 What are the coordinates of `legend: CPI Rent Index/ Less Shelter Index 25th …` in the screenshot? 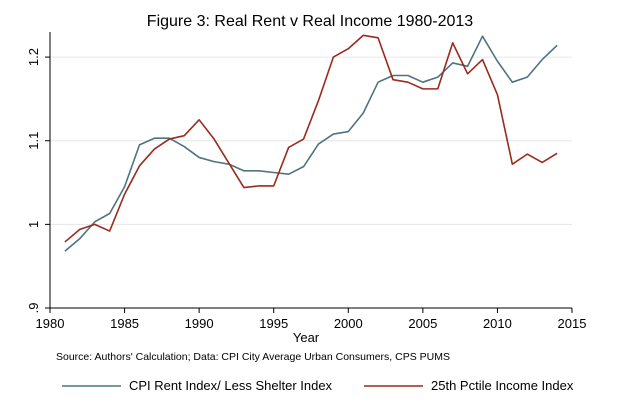 It's located at (318, 385).